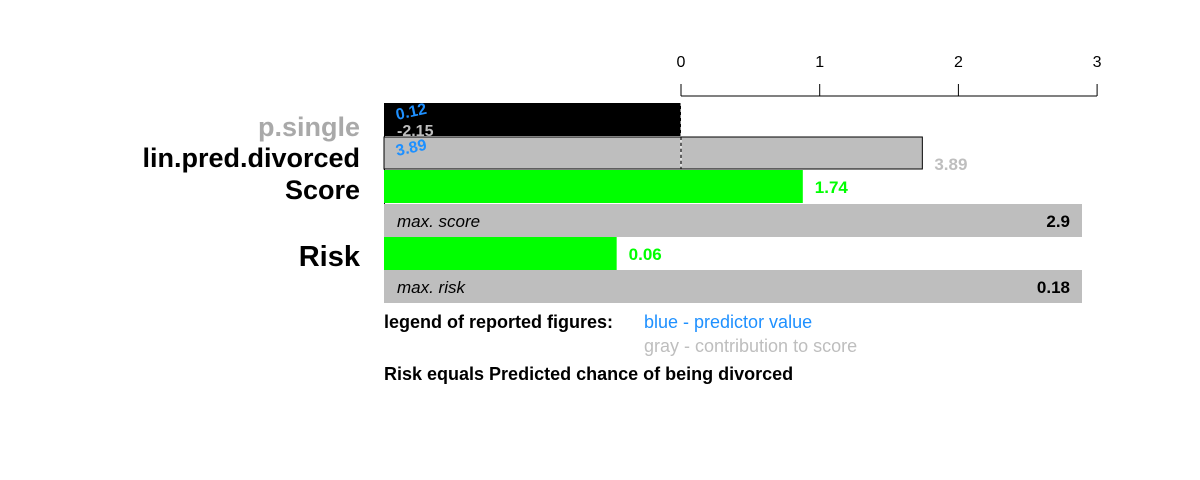  I want to click on axis-tick-label: 1, so click(819, 62).